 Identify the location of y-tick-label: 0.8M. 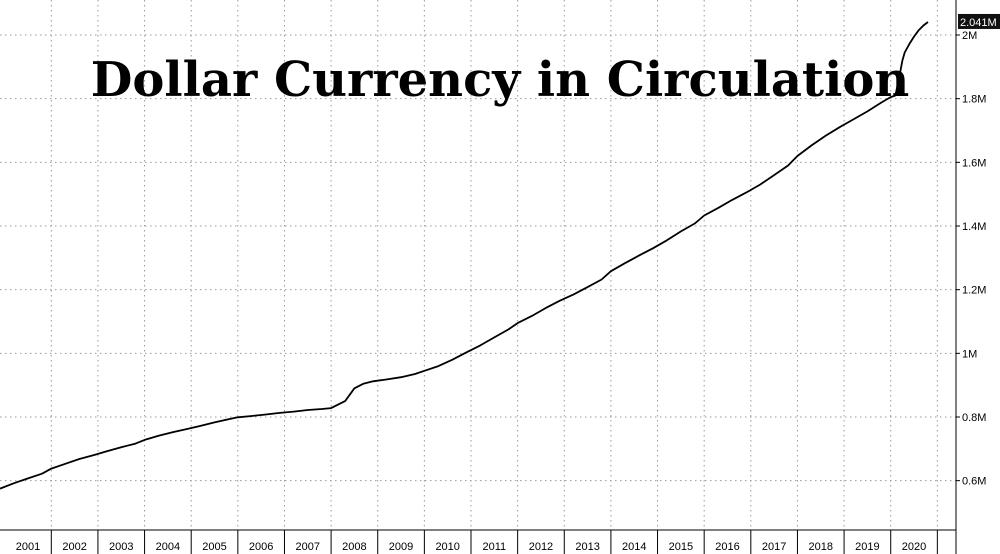
(974, 418).